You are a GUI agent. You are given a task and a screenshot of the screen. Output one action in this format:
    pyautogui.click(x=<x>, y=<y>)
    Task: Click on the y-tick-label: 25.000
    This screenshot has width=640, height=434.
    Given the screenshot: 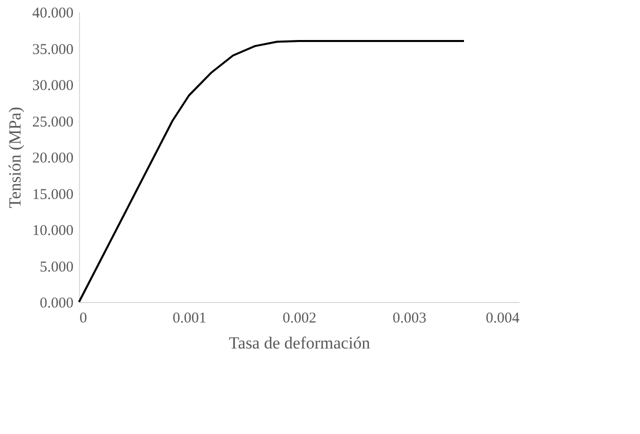 What is the action you would take?
    pyautogui.click(x=53, y=122)
    